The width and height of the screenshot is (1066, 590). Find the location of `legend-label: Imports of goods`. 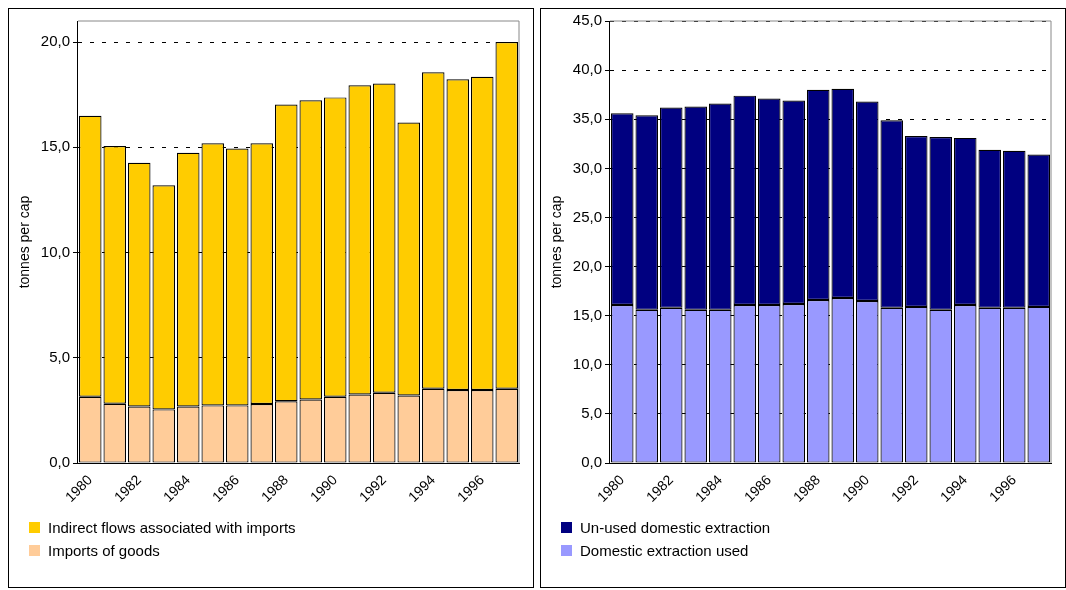

legend-label: Imports of goods is located at coordinates (104, 550).